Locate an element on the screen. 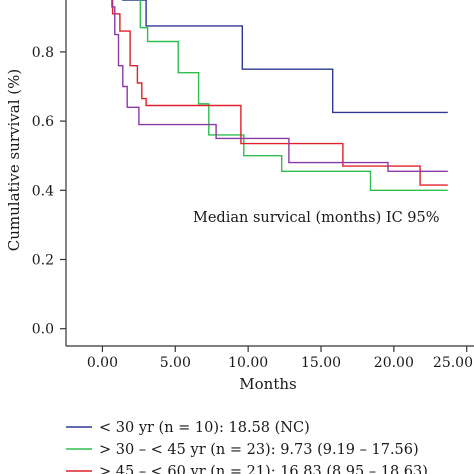  y-tick-label: 0.0 is located at coordinates (43, 330).